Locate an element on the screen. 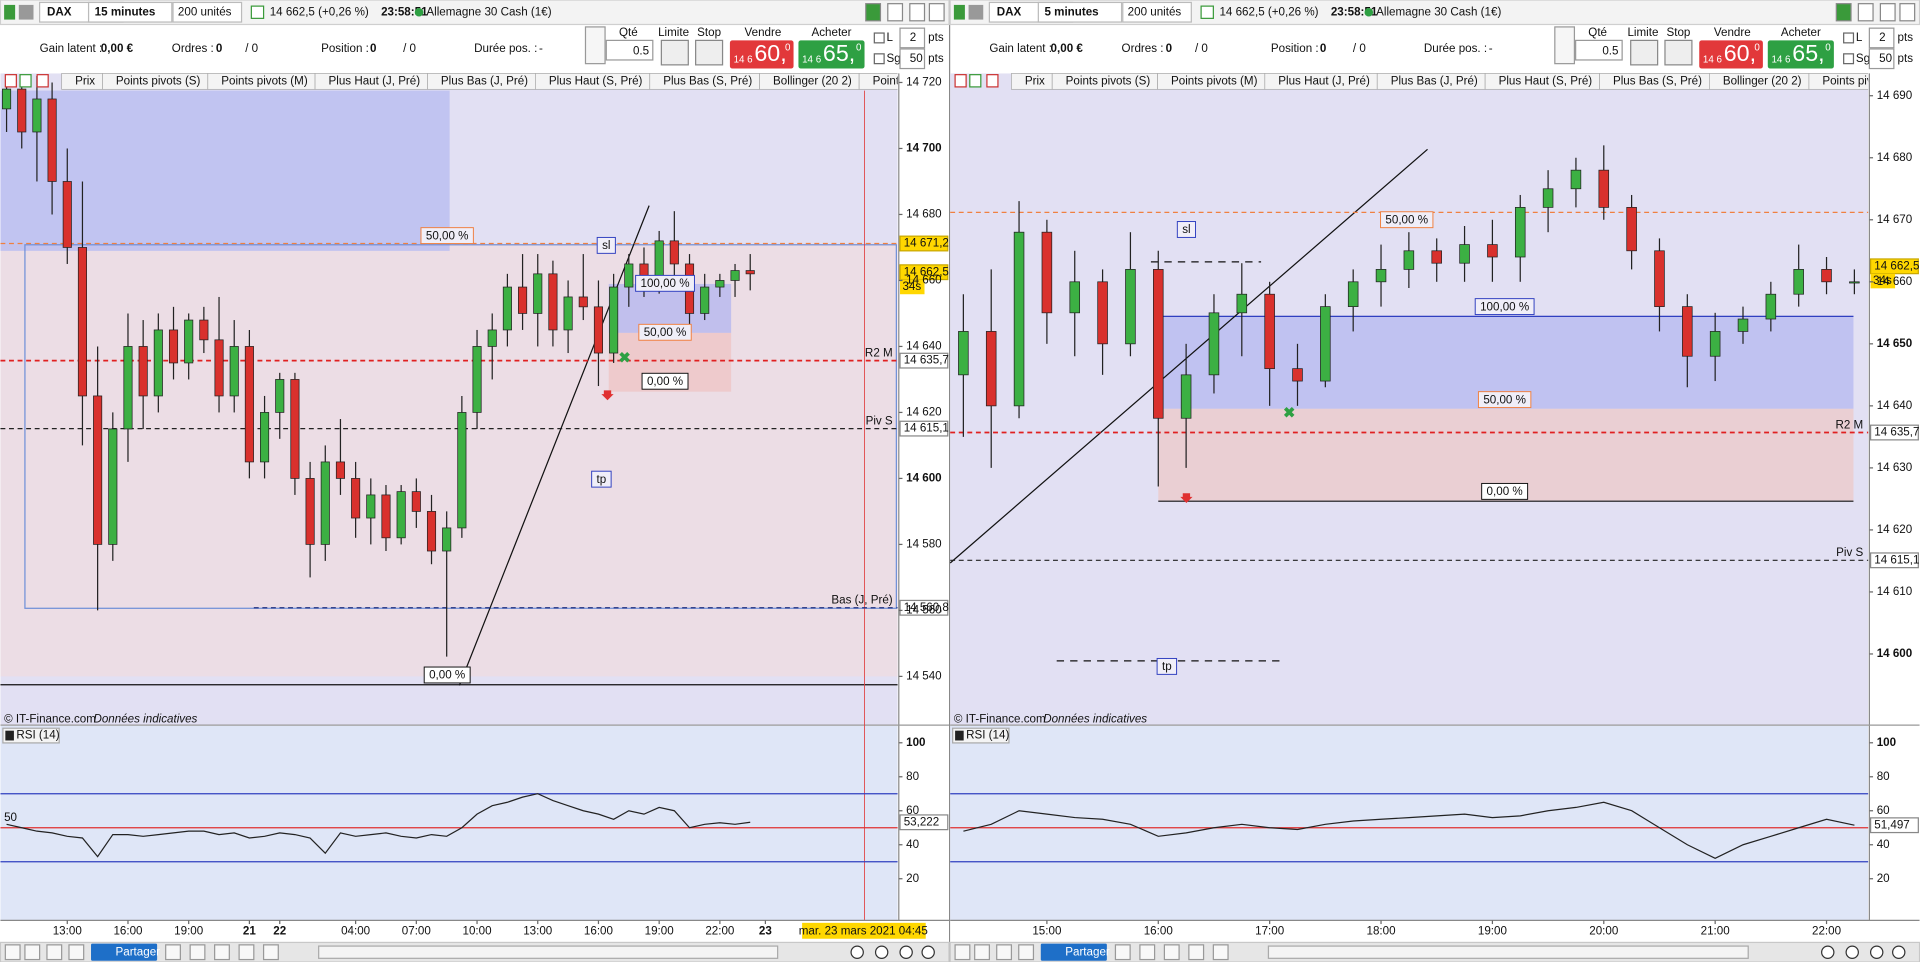 The image size is (1920, 962). drawing-label-box is located at coordinates (606, 245).